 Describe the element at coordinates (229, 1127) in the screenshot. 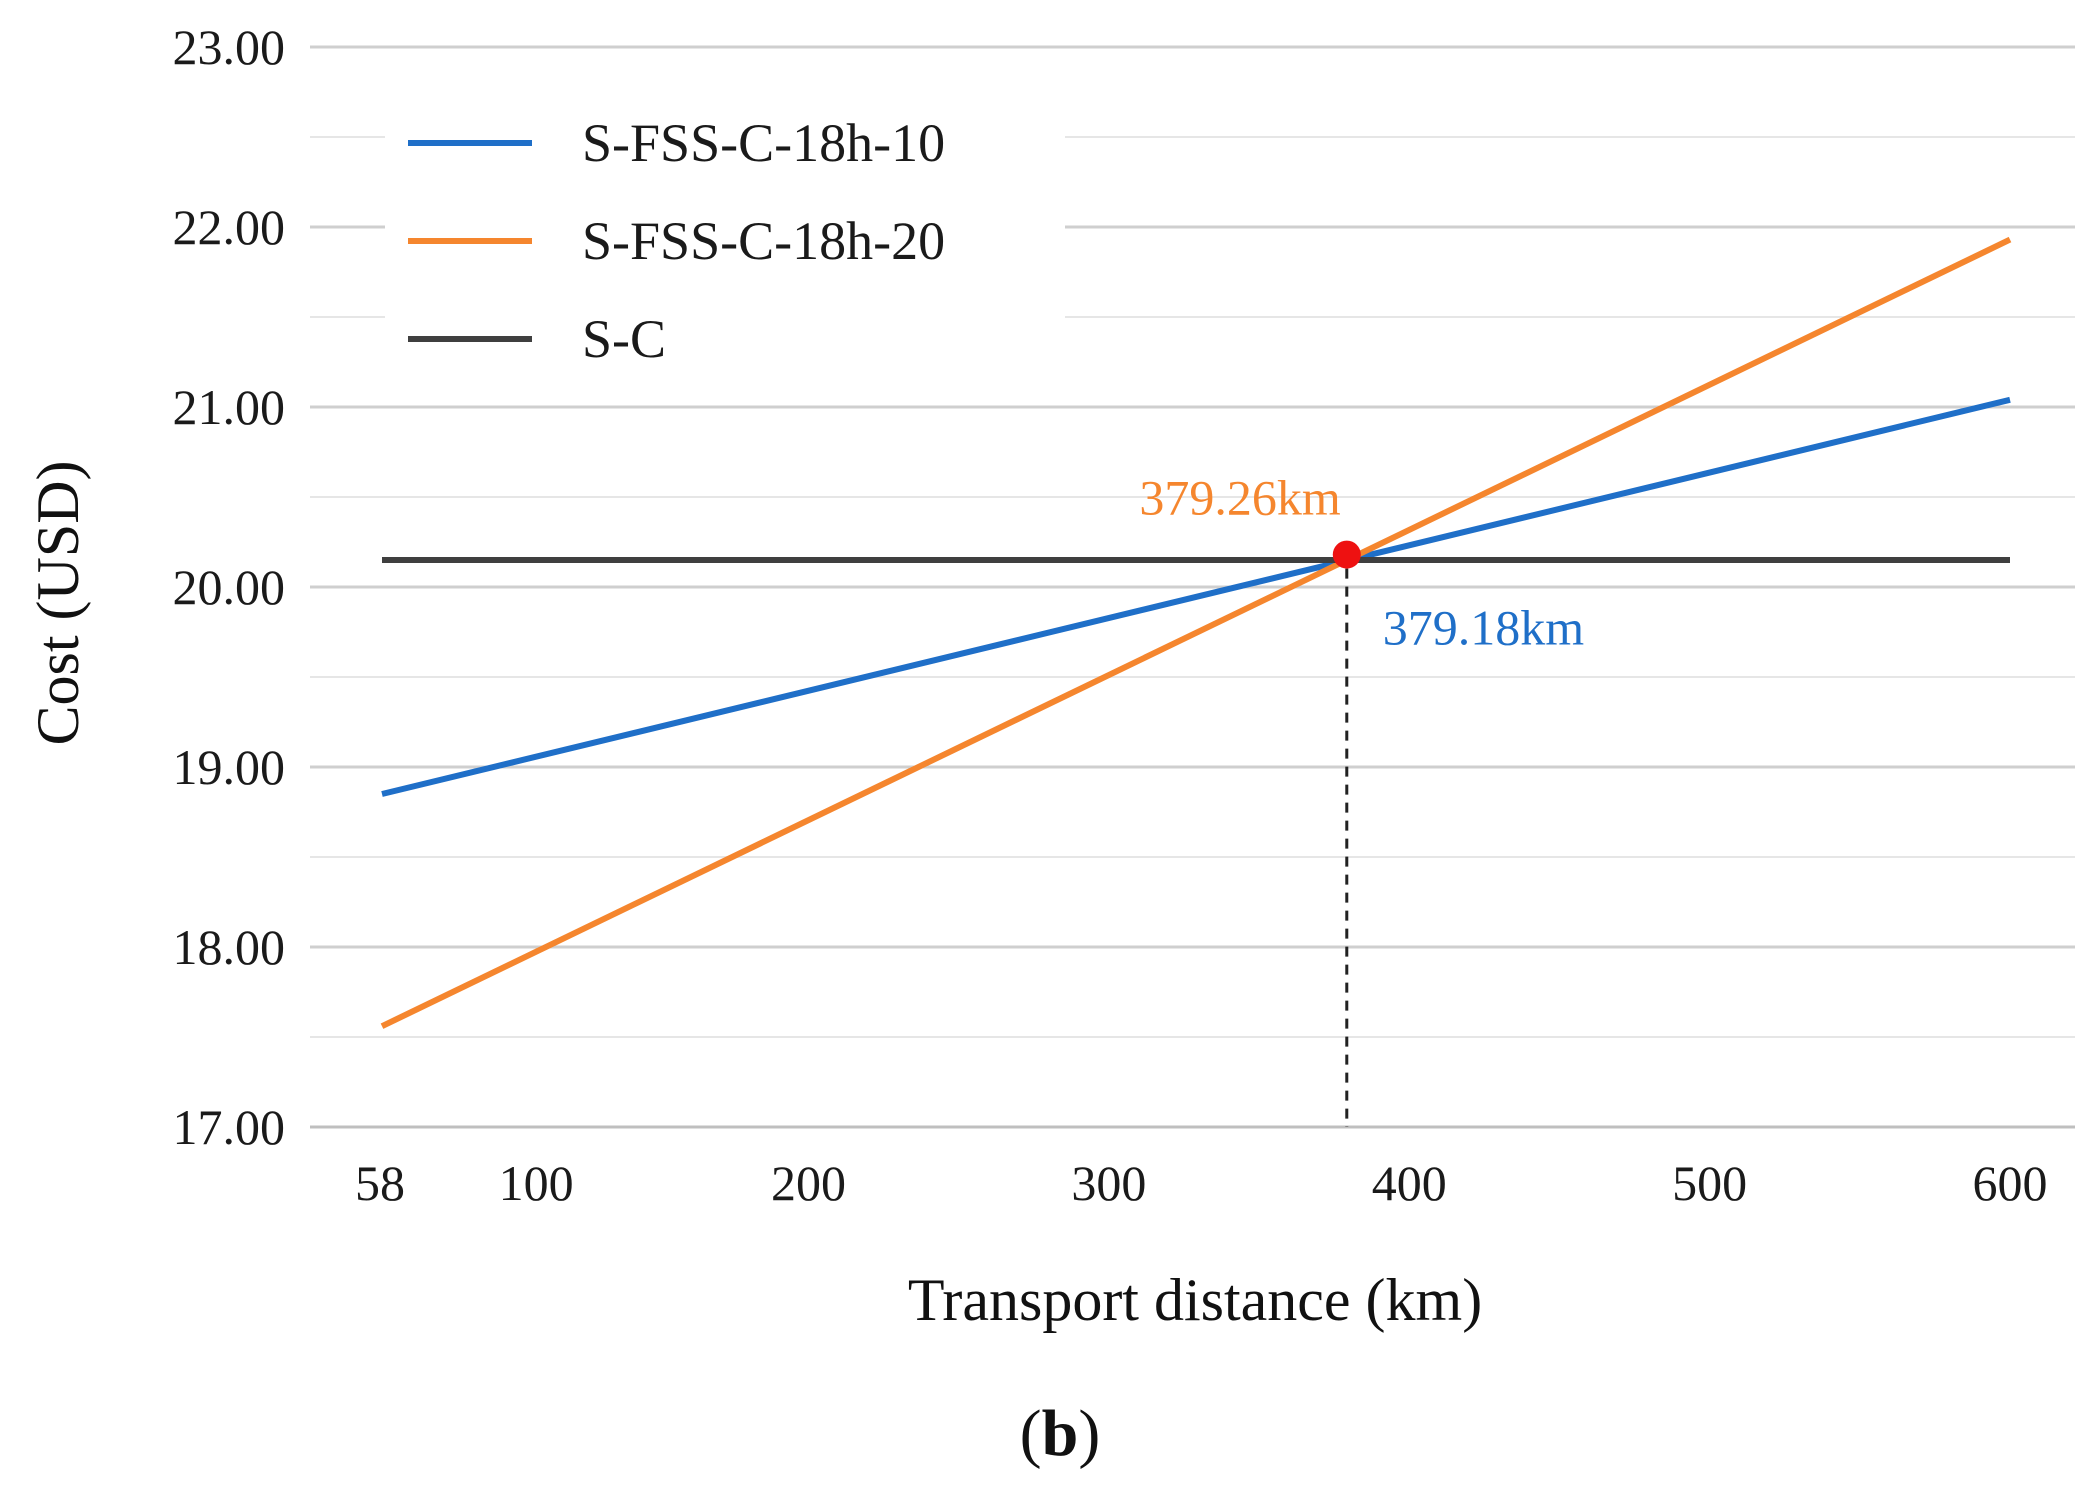

I see `y-tick-label: 17.00` at that location.